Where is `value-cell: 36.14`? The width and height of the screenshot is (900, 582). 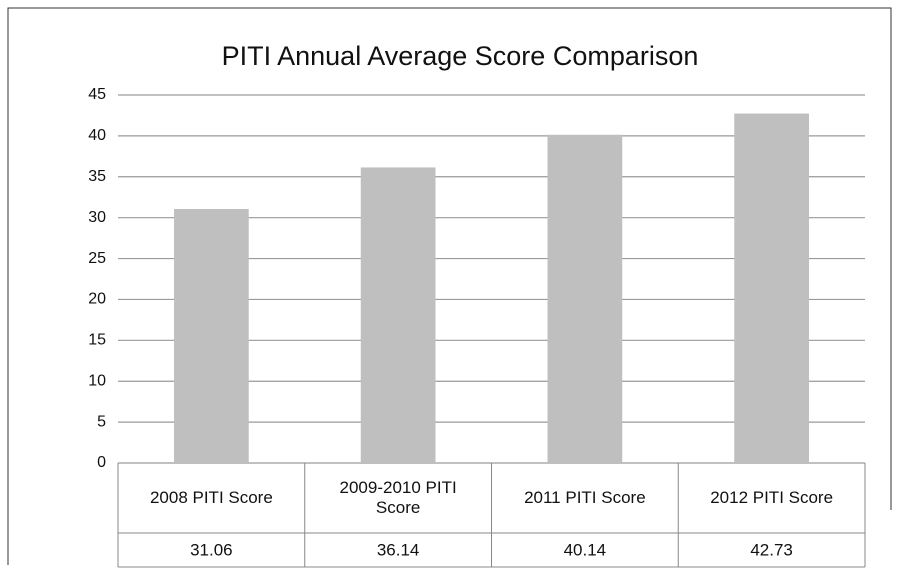 value-cell: 36.14 is located at coordinates (398, 549).